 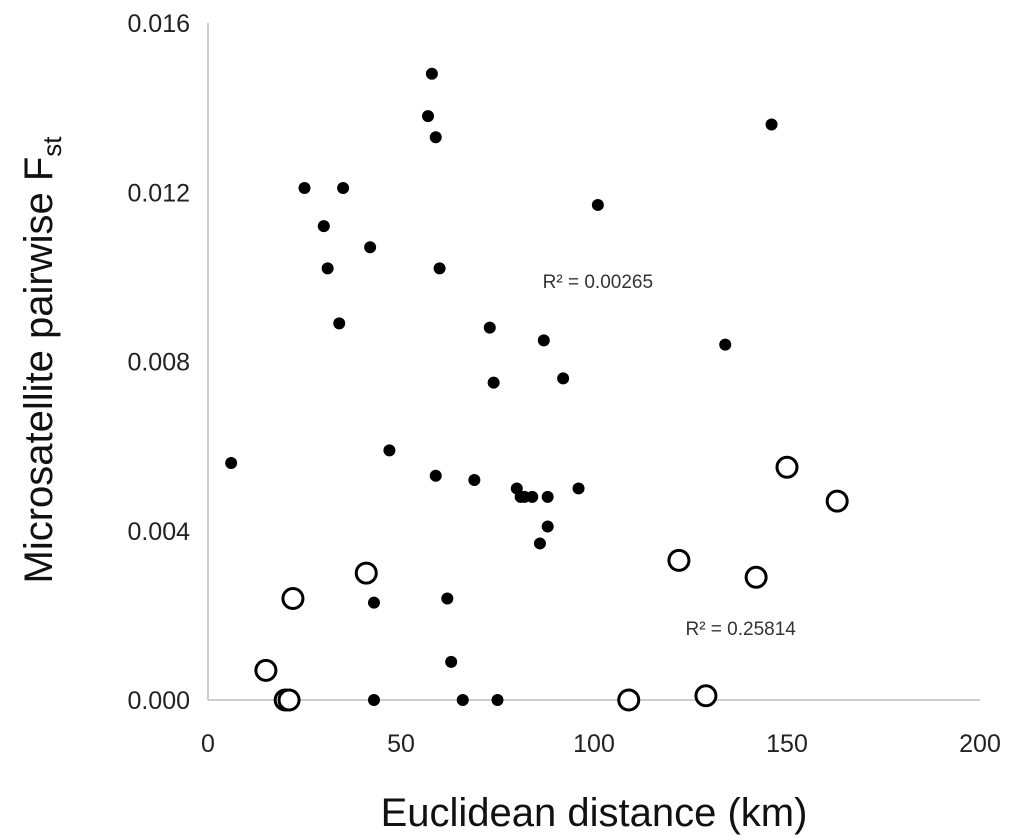 What do you see at coordinates (52, 146) in the screenshot?
I see `y-axis-title-subscript: st` at bounding box center [52, 146].